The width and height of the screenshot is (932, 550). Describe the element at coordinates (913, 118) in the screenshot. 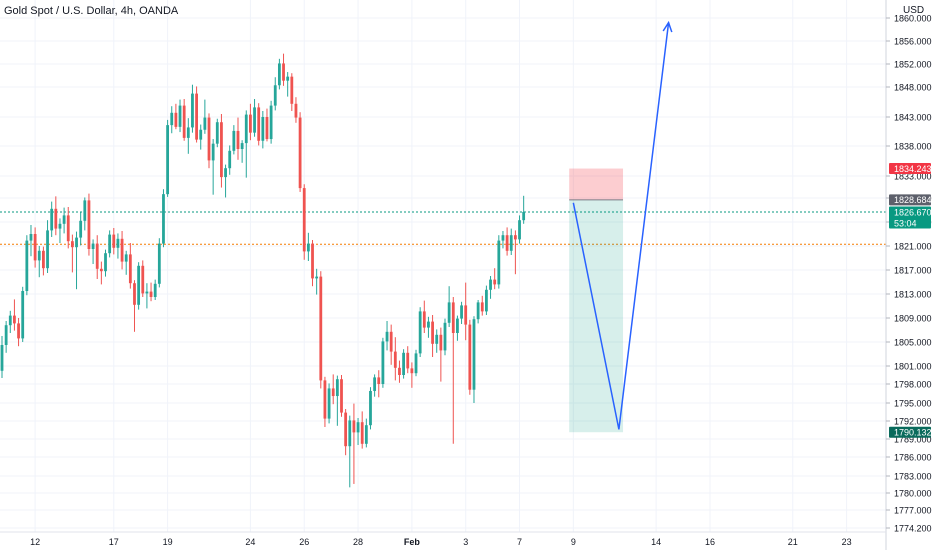

I see `price-axis-tick-label: 1843.000` at that location.